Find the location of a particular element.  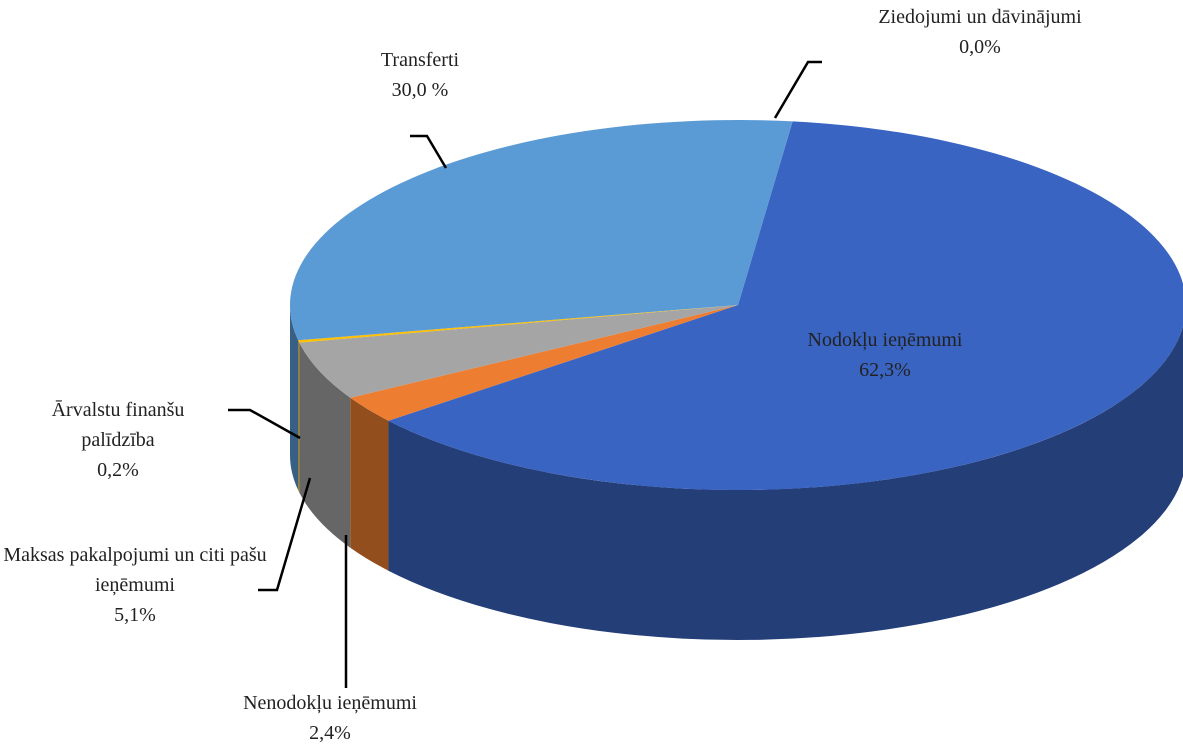

value-label: 30,0 % is located at coordinates (420, 90).